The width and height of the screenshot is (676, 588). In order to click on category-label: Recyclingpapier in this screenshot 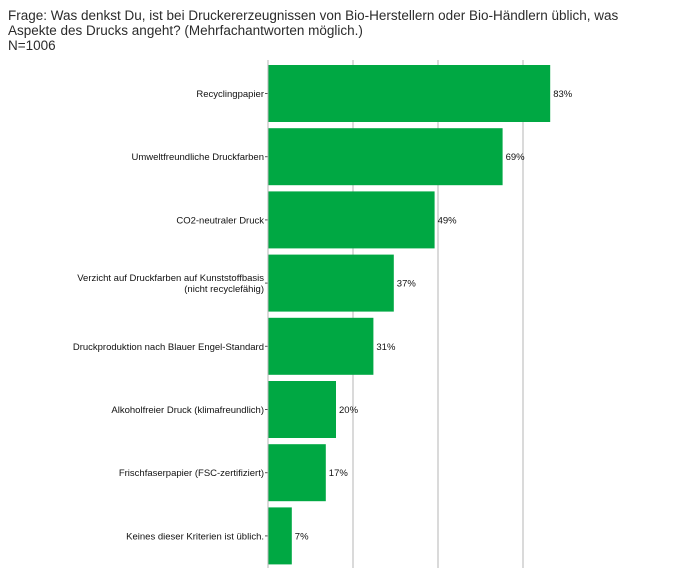, I will do `click(230, 94)`.